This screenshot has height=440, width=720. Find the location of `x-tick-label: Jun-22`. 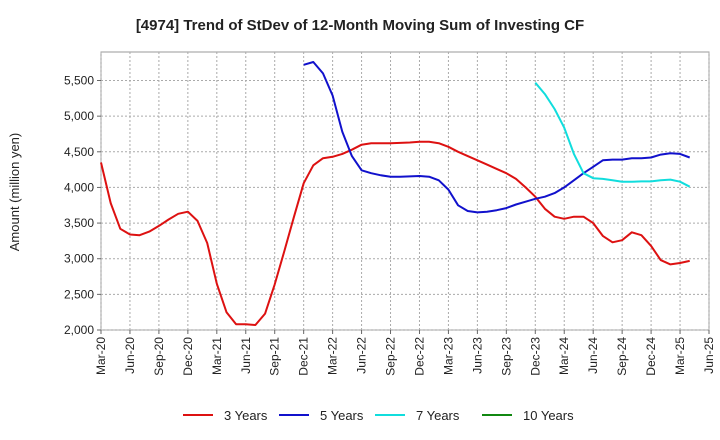

x-tick-label: Jun-22 is located at coordinates (362, 355).